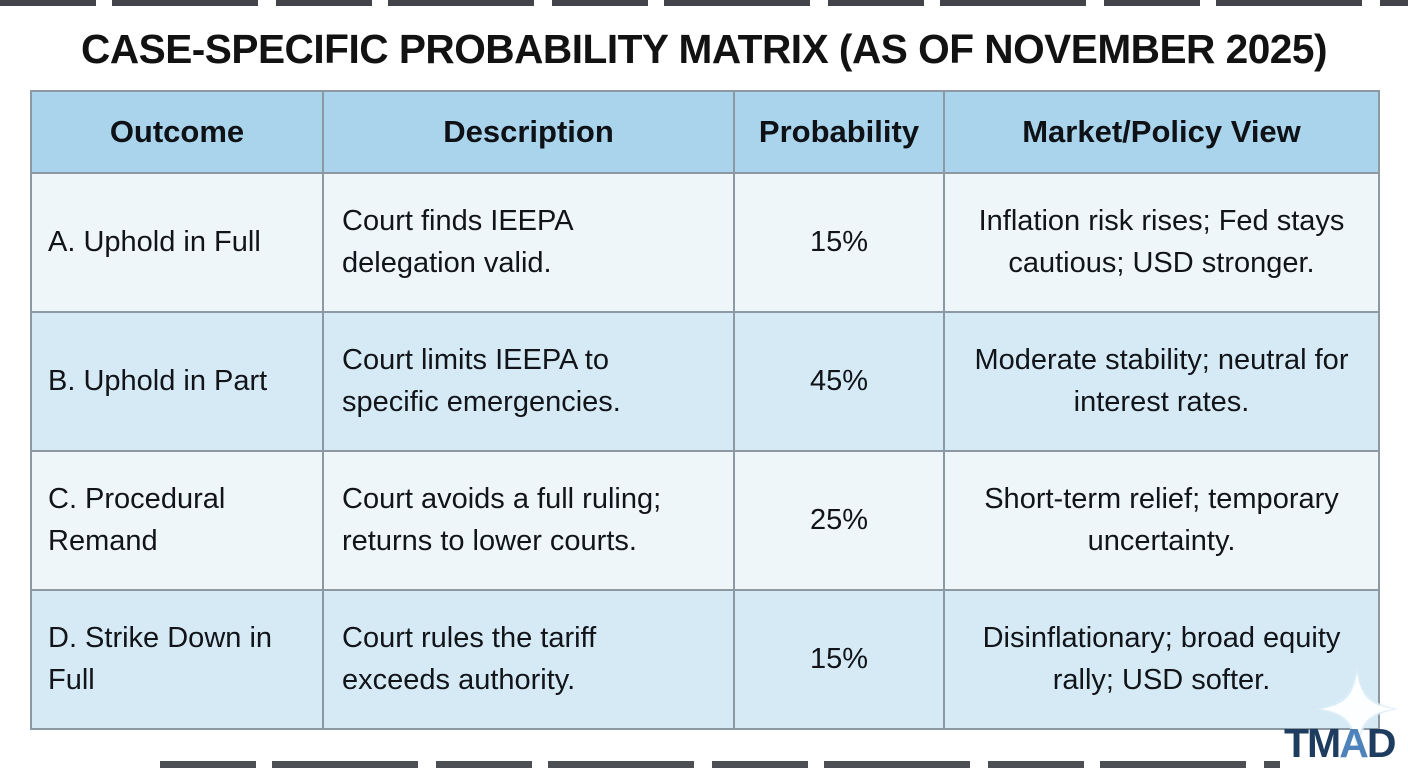 Image resolution: width=1408 pixels, height=768 pixels. I want to click on cell-probability: 25%, so click(839, 520).